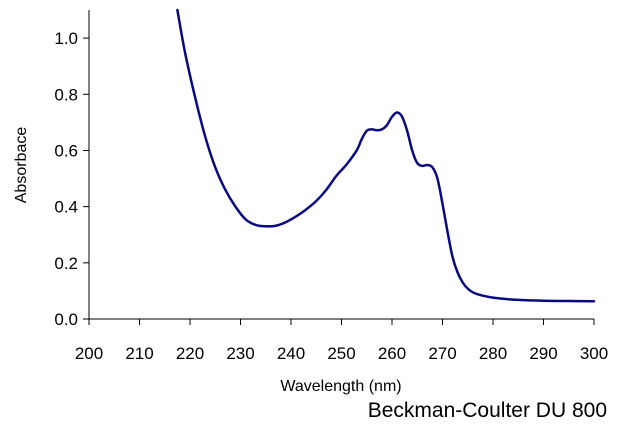  What do you see at coordinates (190, 353) in the screenshot?
I see `x-tick-label: 220` at bounding box center [190, 353].